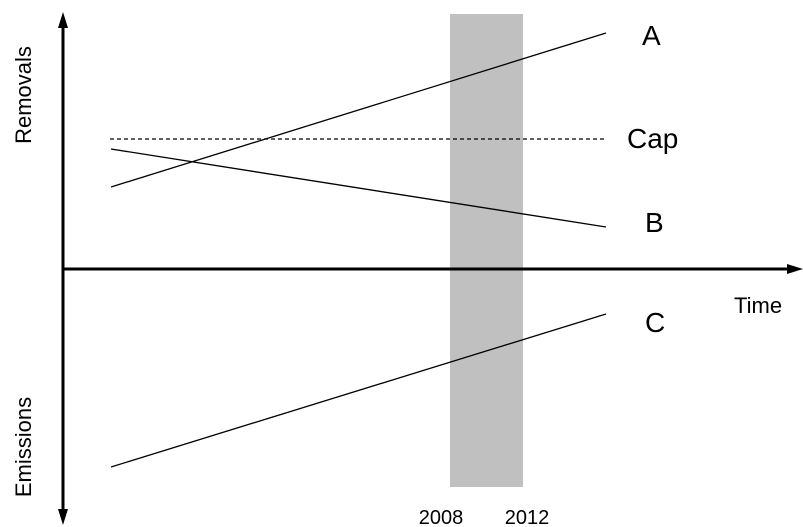 The height and width of the screenshot is (527, 803). I want to click on line-a-label: A, so click(651, 35).